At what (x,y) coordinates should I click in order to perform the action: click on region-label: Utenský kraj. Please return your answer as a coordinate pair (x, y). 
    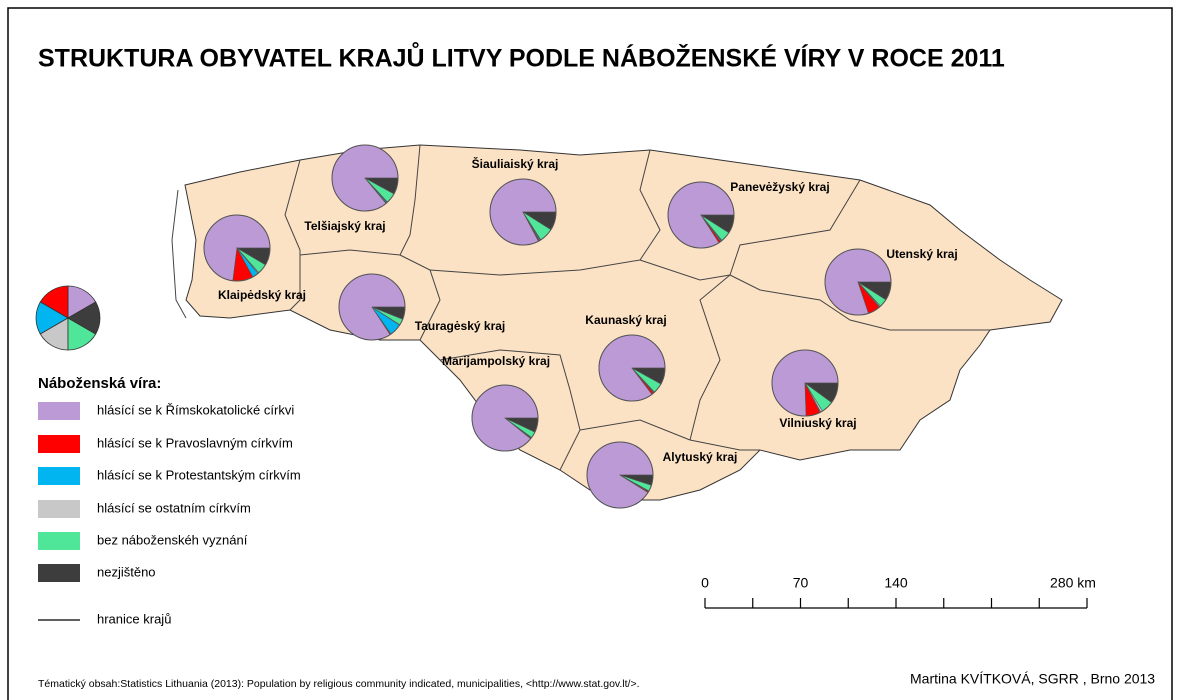
    Looking at the image, I should click on (921, 254).